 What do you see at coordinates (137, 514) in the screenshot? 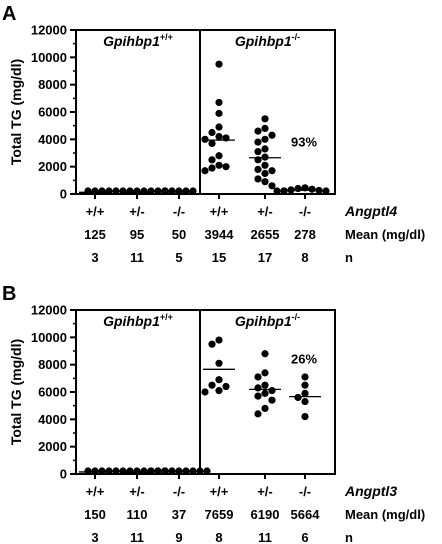
I see `mean-value: 110` at bounding box center [137, 514].